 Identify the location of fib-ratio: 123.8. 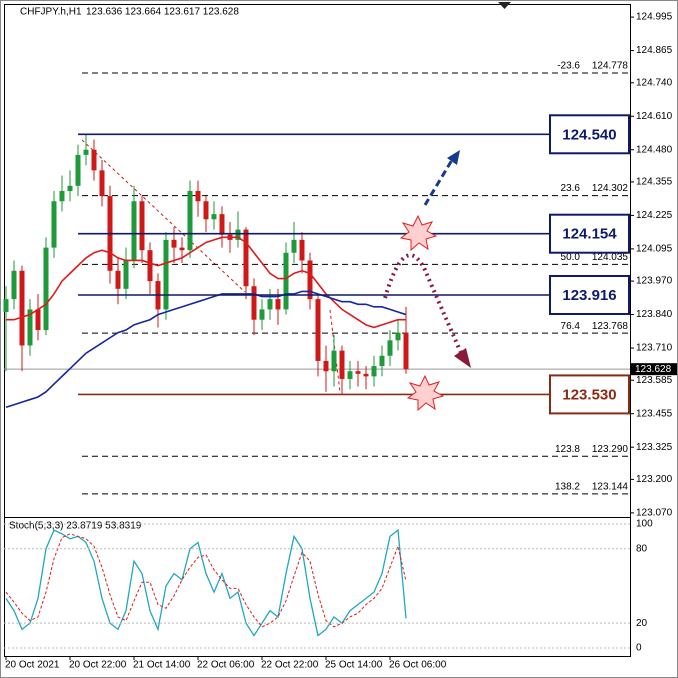
(567, 449).